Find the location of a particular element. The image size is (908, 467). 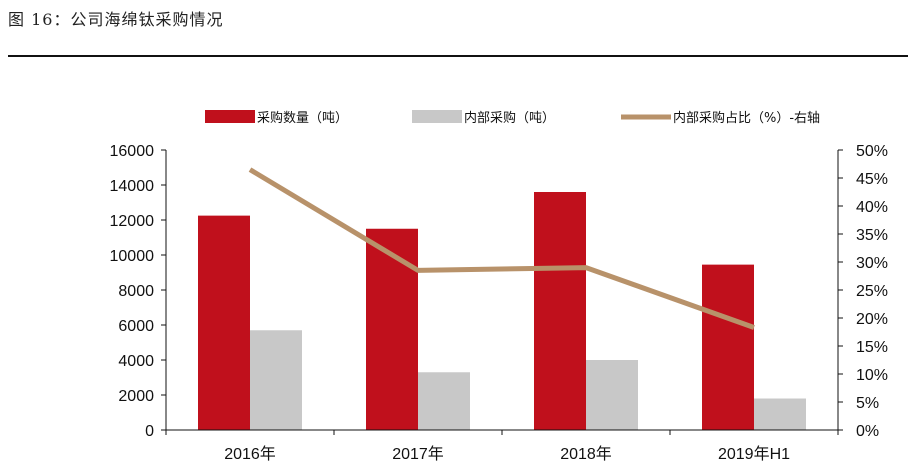

left-tick-label: 6000 is located at coordinates (136, 326).